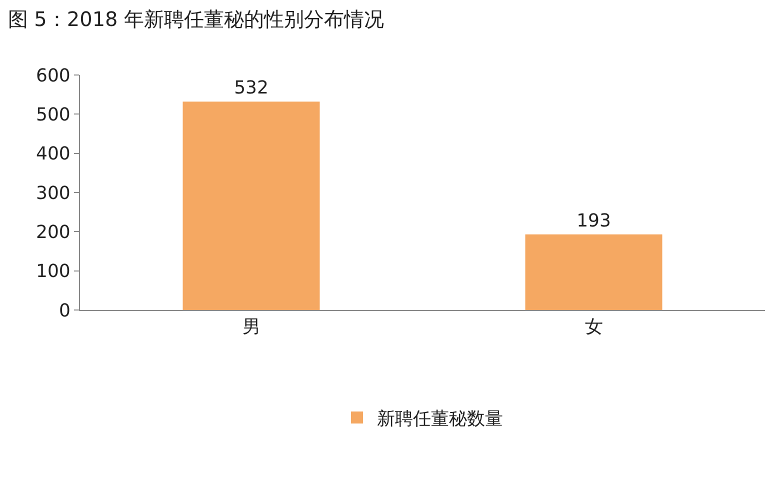 This screenshot has height=477, width=780. What do you see at coordinates (53, 271) in the screenshot?
I see `y-tick-label: 100` at bounding box center [53, 271].